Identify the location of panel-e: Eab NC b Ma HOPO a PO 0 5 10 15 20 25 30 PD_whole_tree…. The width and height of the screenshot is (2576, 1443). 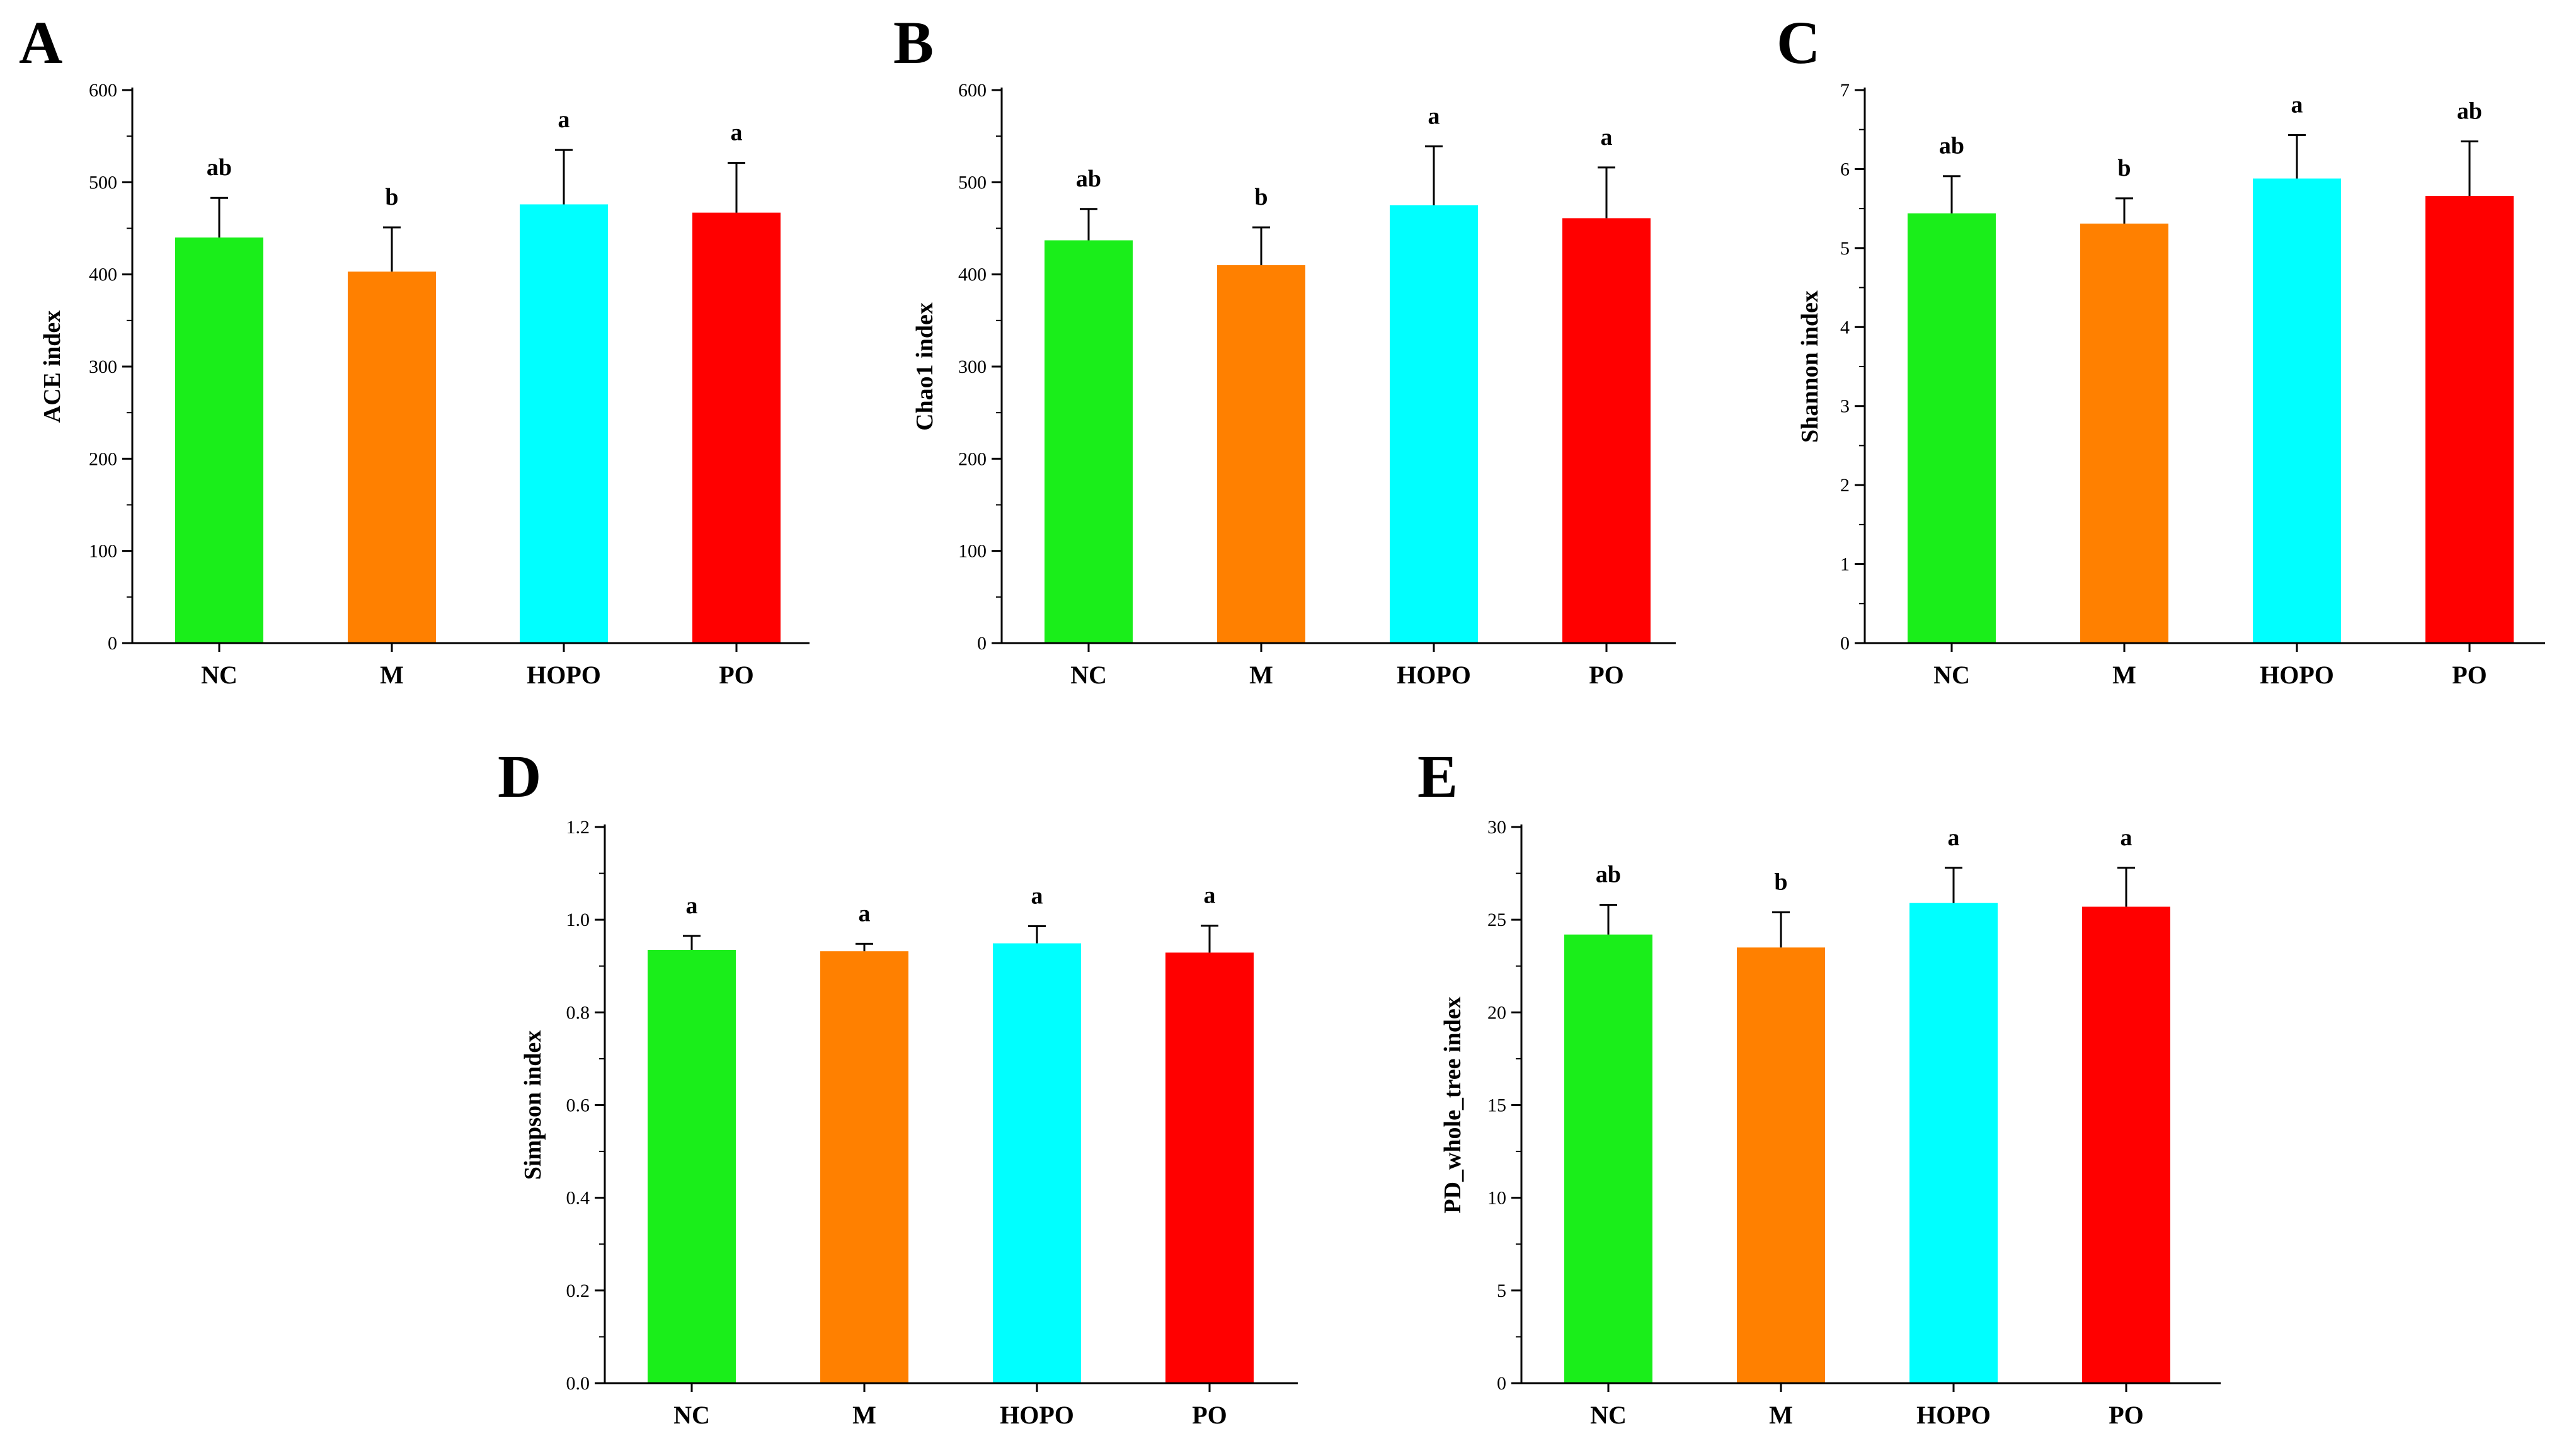
(1819, 1086).